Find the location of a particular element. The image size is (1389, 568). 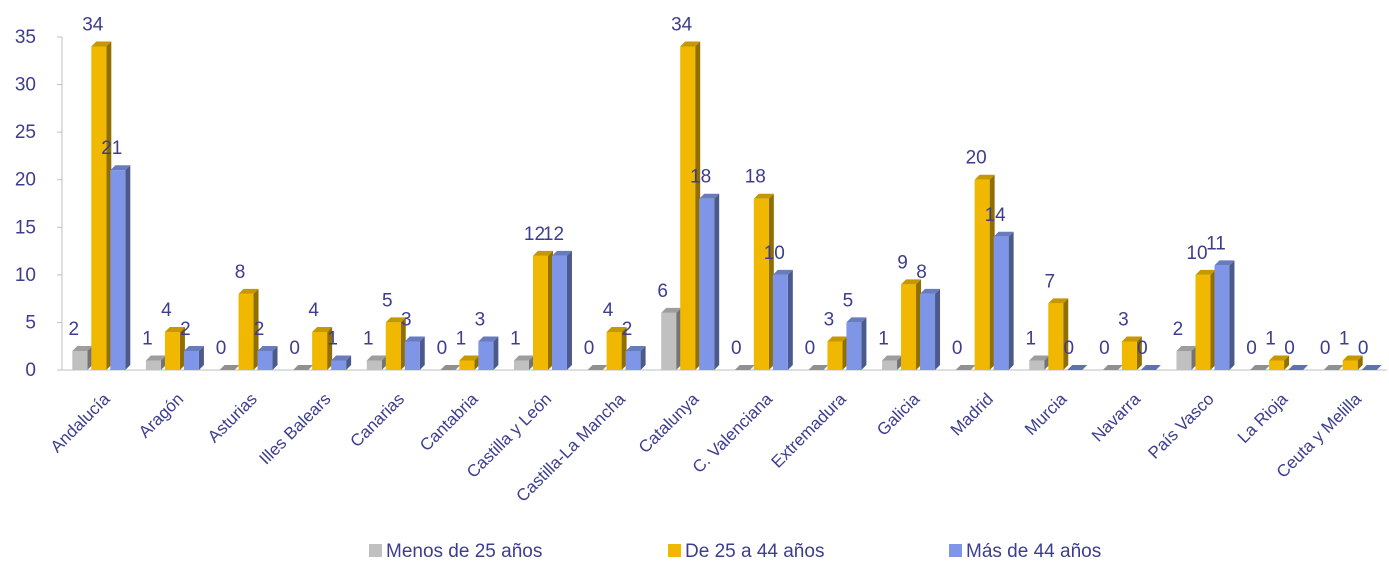

category-label: Andalucía is located at coordinates (80, 422).